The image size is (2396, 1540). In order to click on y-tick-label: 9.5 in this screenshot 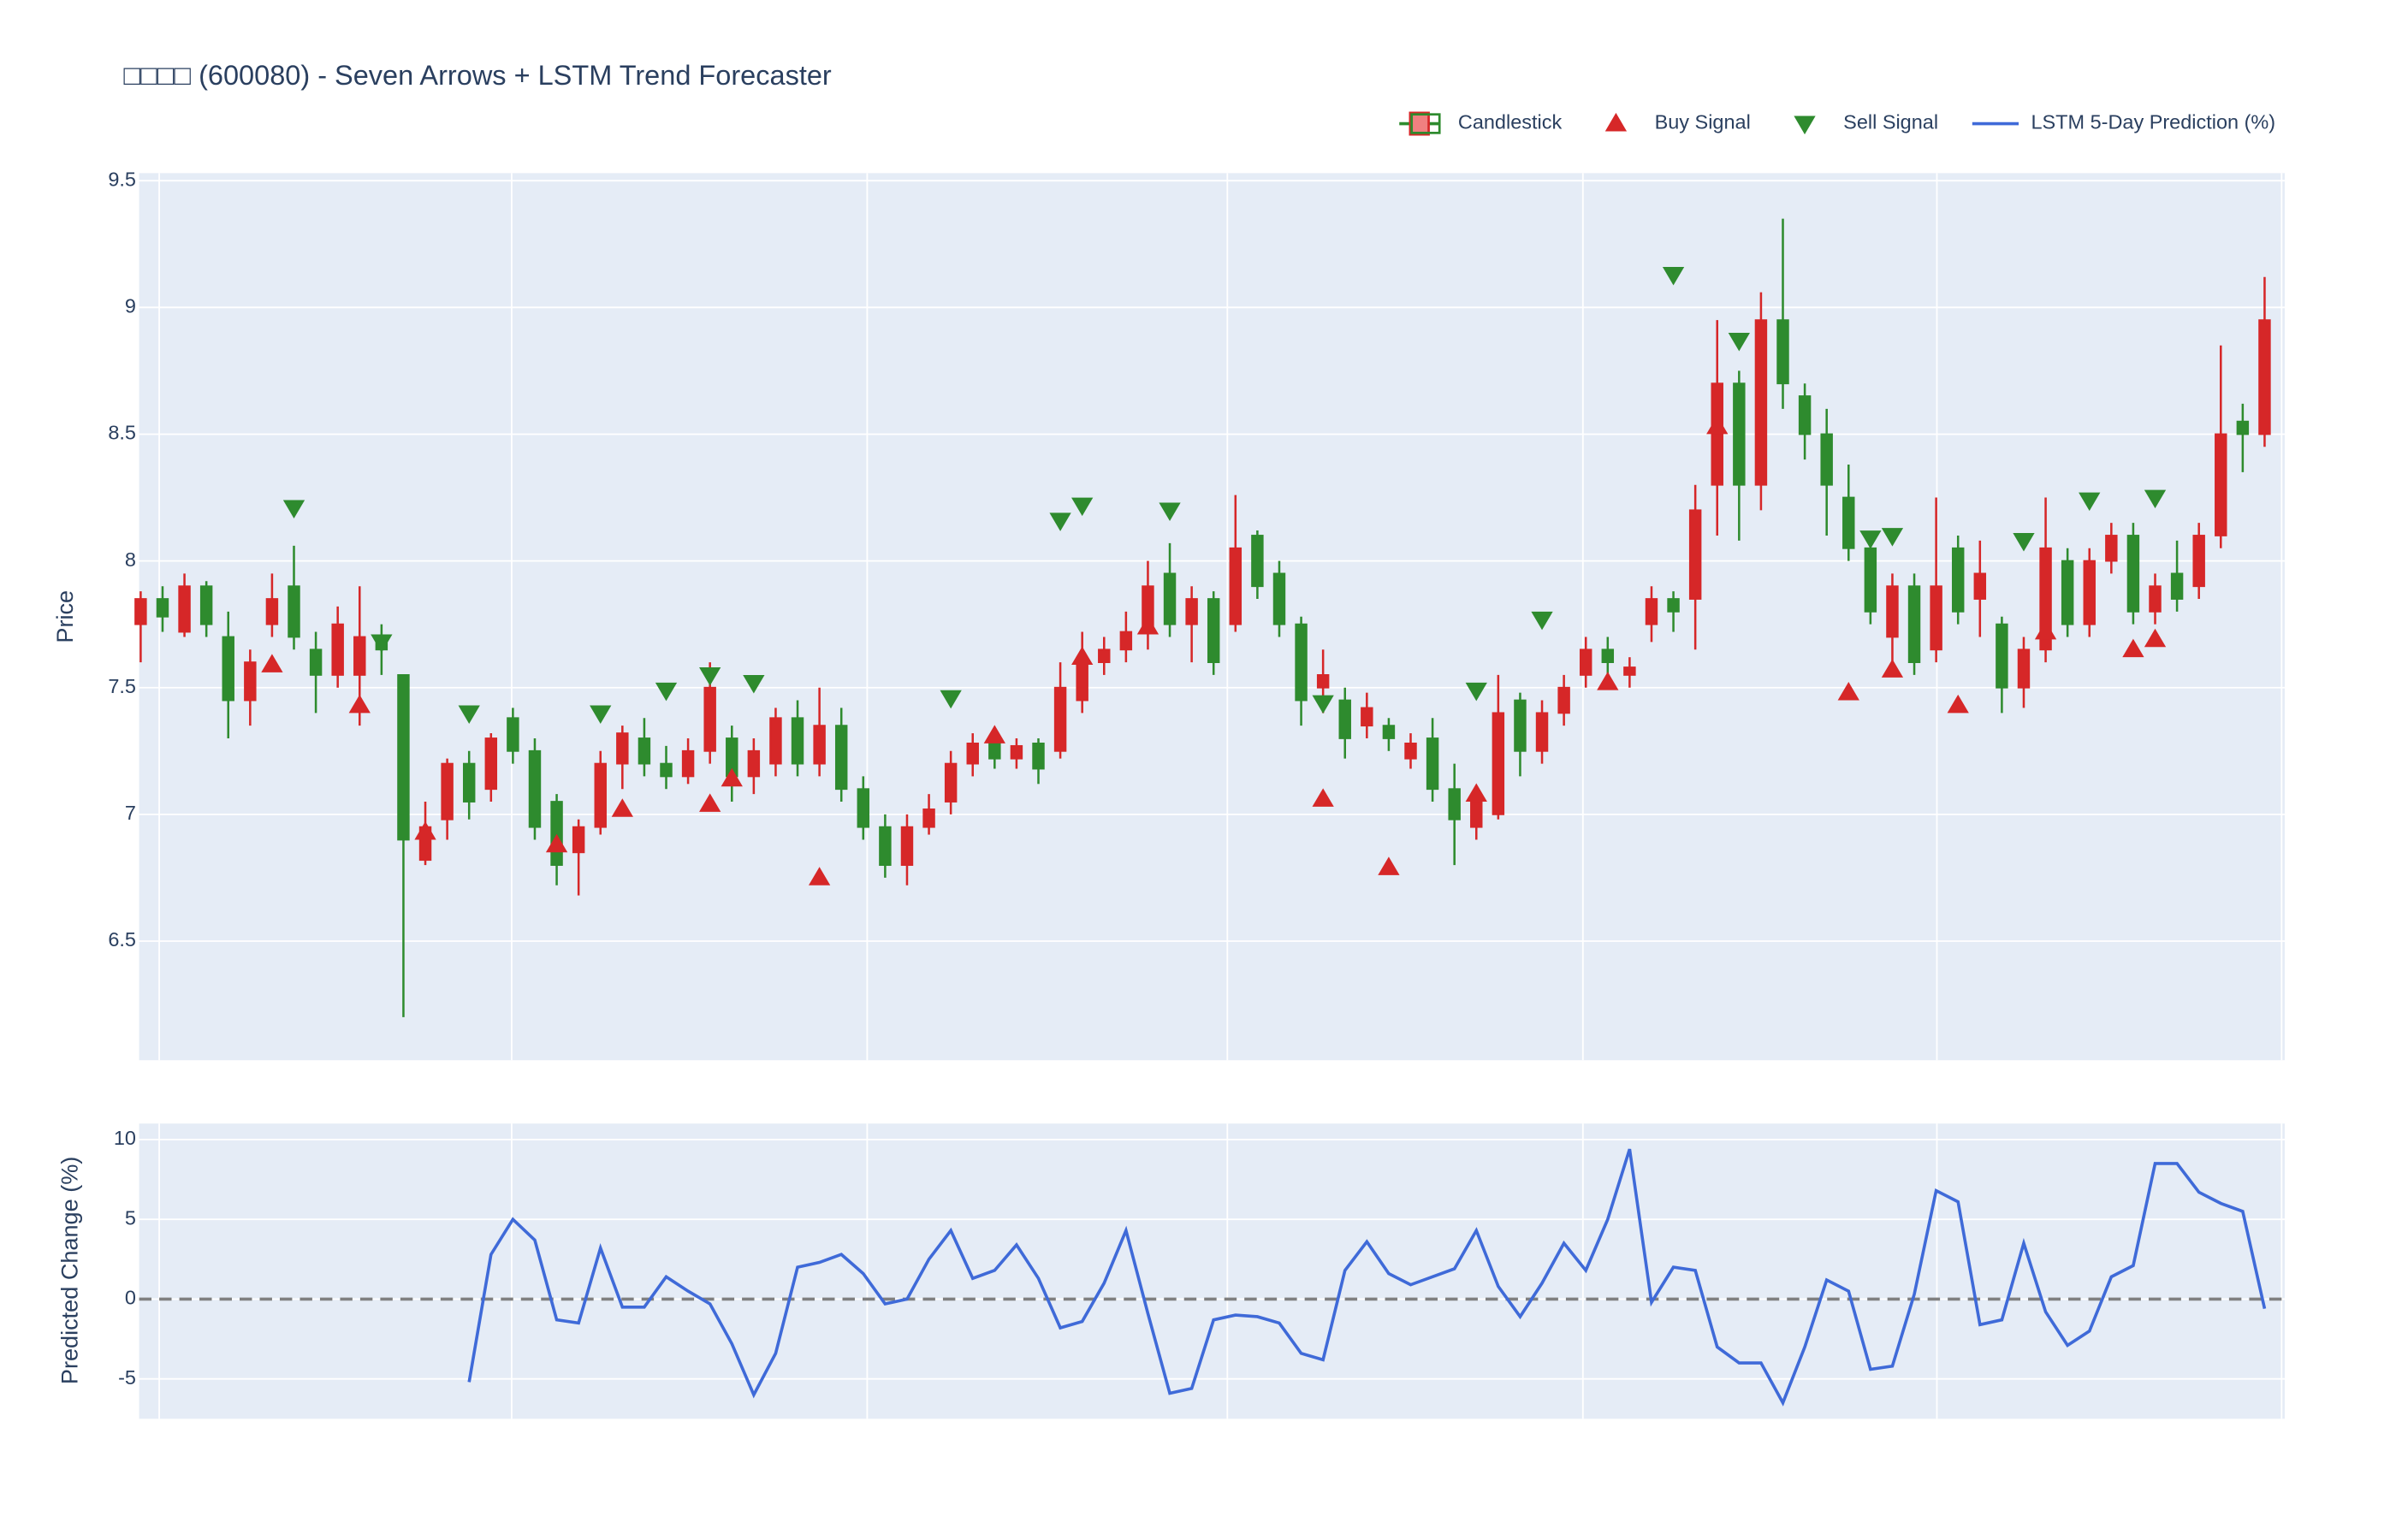, I will do `click(122, 179)`.